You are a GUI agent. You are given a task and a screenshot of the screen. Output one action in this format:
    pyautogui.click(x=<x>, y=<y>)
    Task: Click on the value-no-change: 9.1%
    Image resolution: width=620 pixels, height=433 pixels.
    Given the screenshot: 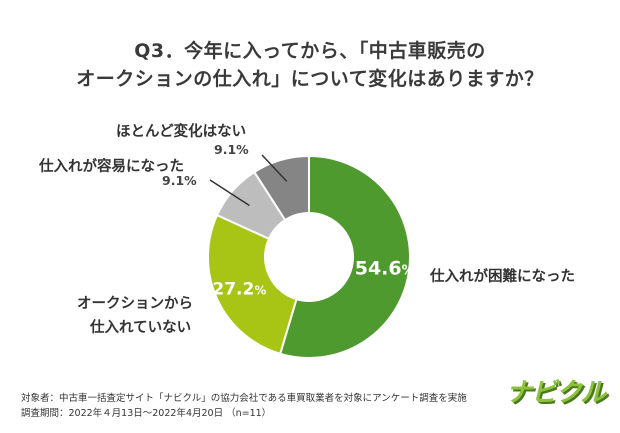 What is the action you would take?
    pyautogui.click(x=231, y=149)
    